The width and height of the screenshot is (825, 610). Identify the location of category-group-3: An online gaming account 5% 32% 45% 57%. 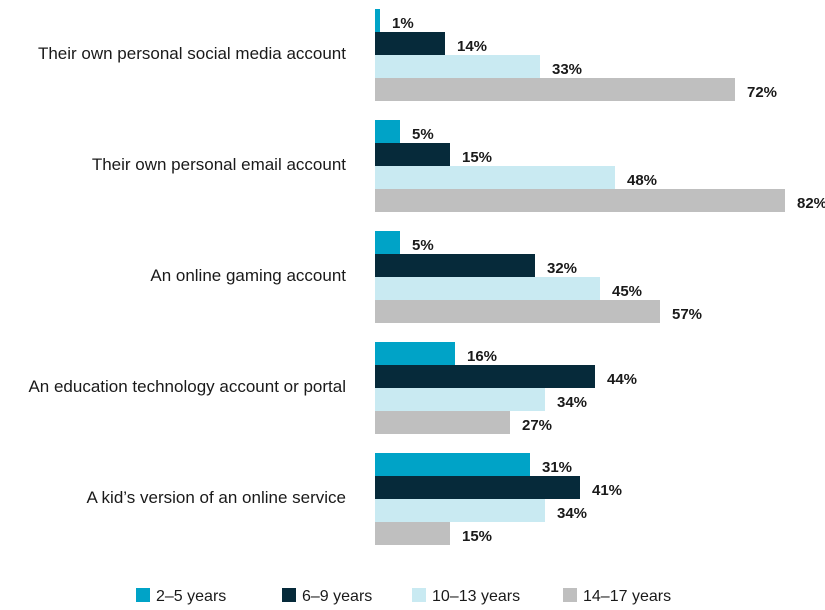
(426, 277).